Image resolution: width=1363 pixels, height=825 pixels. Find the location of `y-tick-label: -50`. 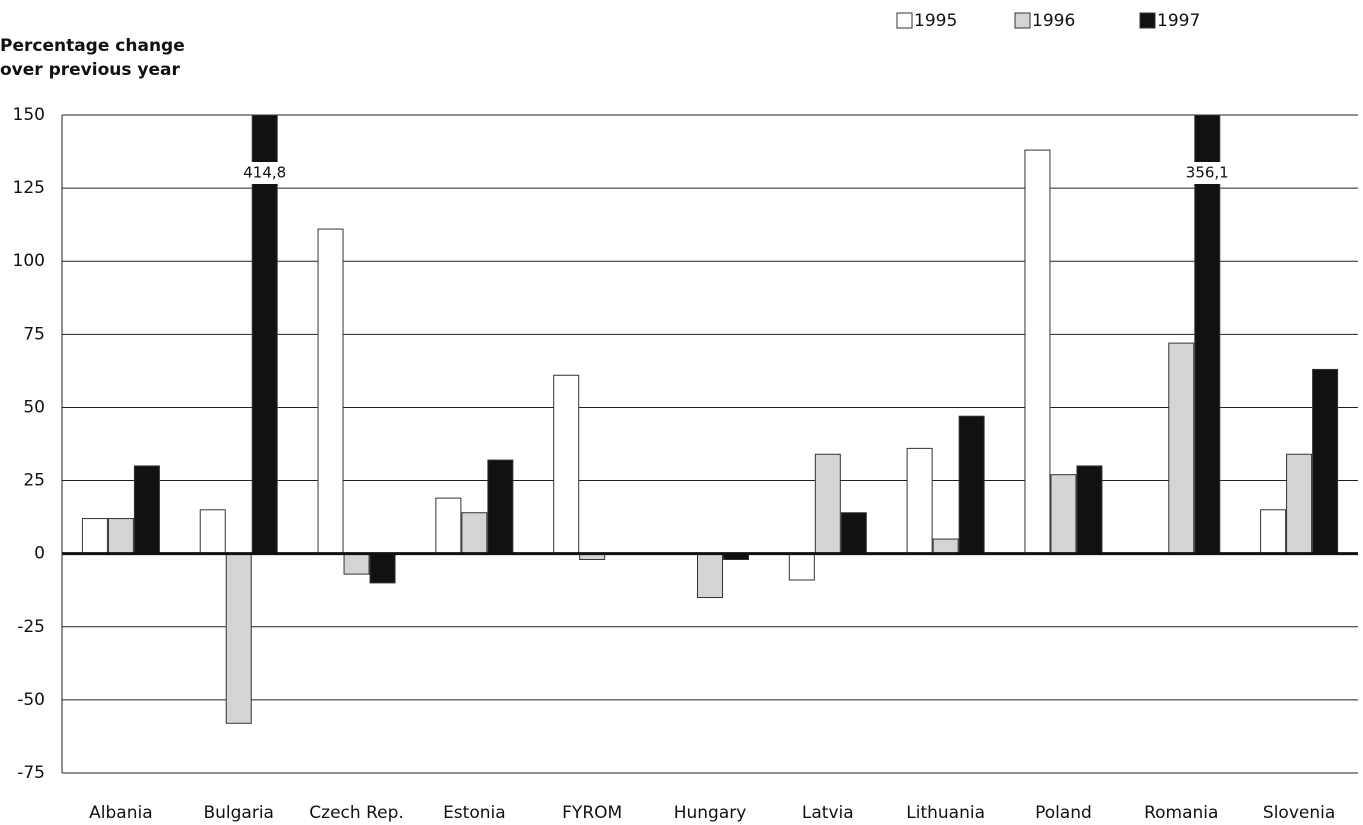

y-tick-label: -50 is located at coordinates (31, 700).